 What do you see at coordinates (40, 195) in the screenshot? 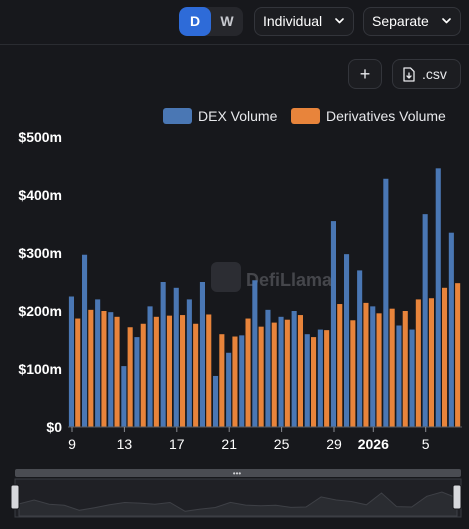
I see `y-tick-label: $400m` at bounding box center [40, 195].